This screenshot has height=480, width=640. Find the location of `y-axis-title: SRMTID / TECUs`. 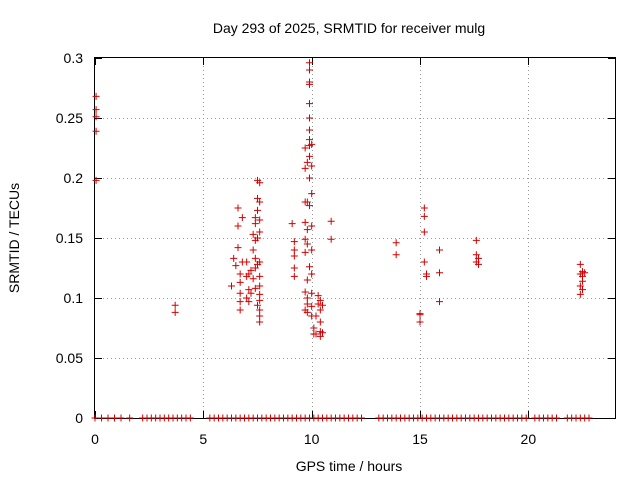

y-axis-title: SRMTID / TECUs is located at coordinates (14, 238).